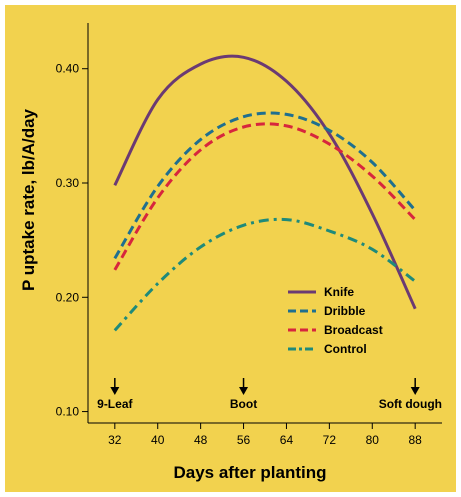  Describe the element at coordinates (68, 412) in the screenshot. I see `y-tick-label: 0.10` at that location.